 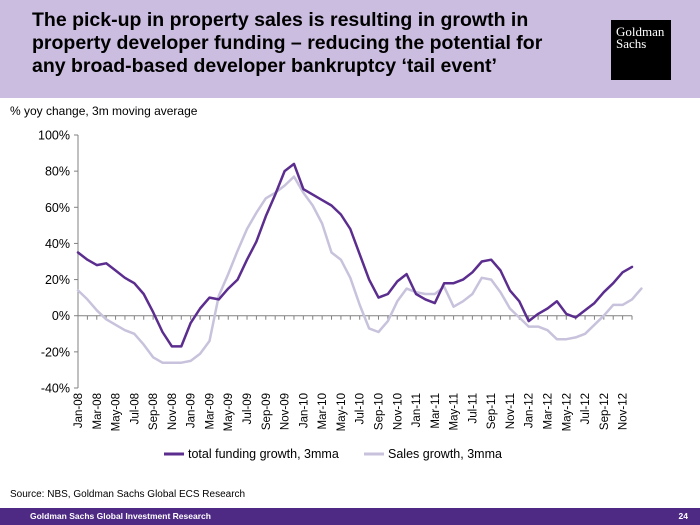 What do you see at coordinates (530, 410) in the screenshot?
I see `x-tick-label: Jan-12` at bounding box center [530, 410].